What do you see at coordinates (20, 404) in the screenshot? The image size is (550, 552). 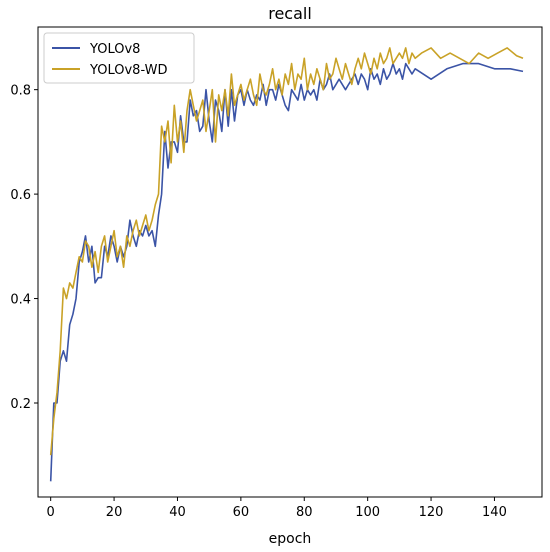 I see `y-tick-label: 0.2` at bounding box center [20, 404].